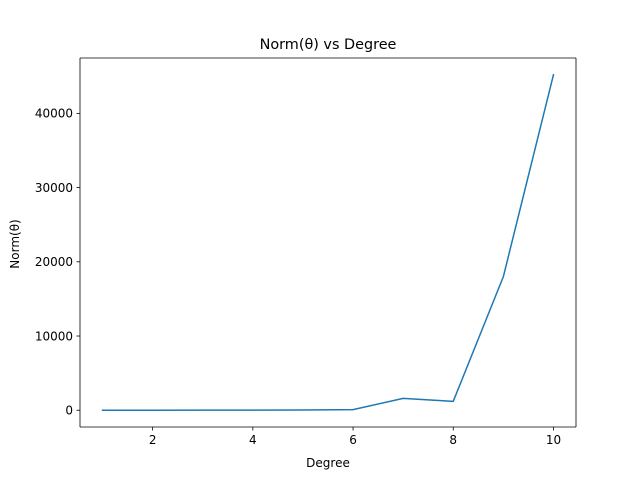  What do you see at coordinates (353, 440) in the screenshot?
I see `x-tick-label: 6` at bounding box center [353, 440].